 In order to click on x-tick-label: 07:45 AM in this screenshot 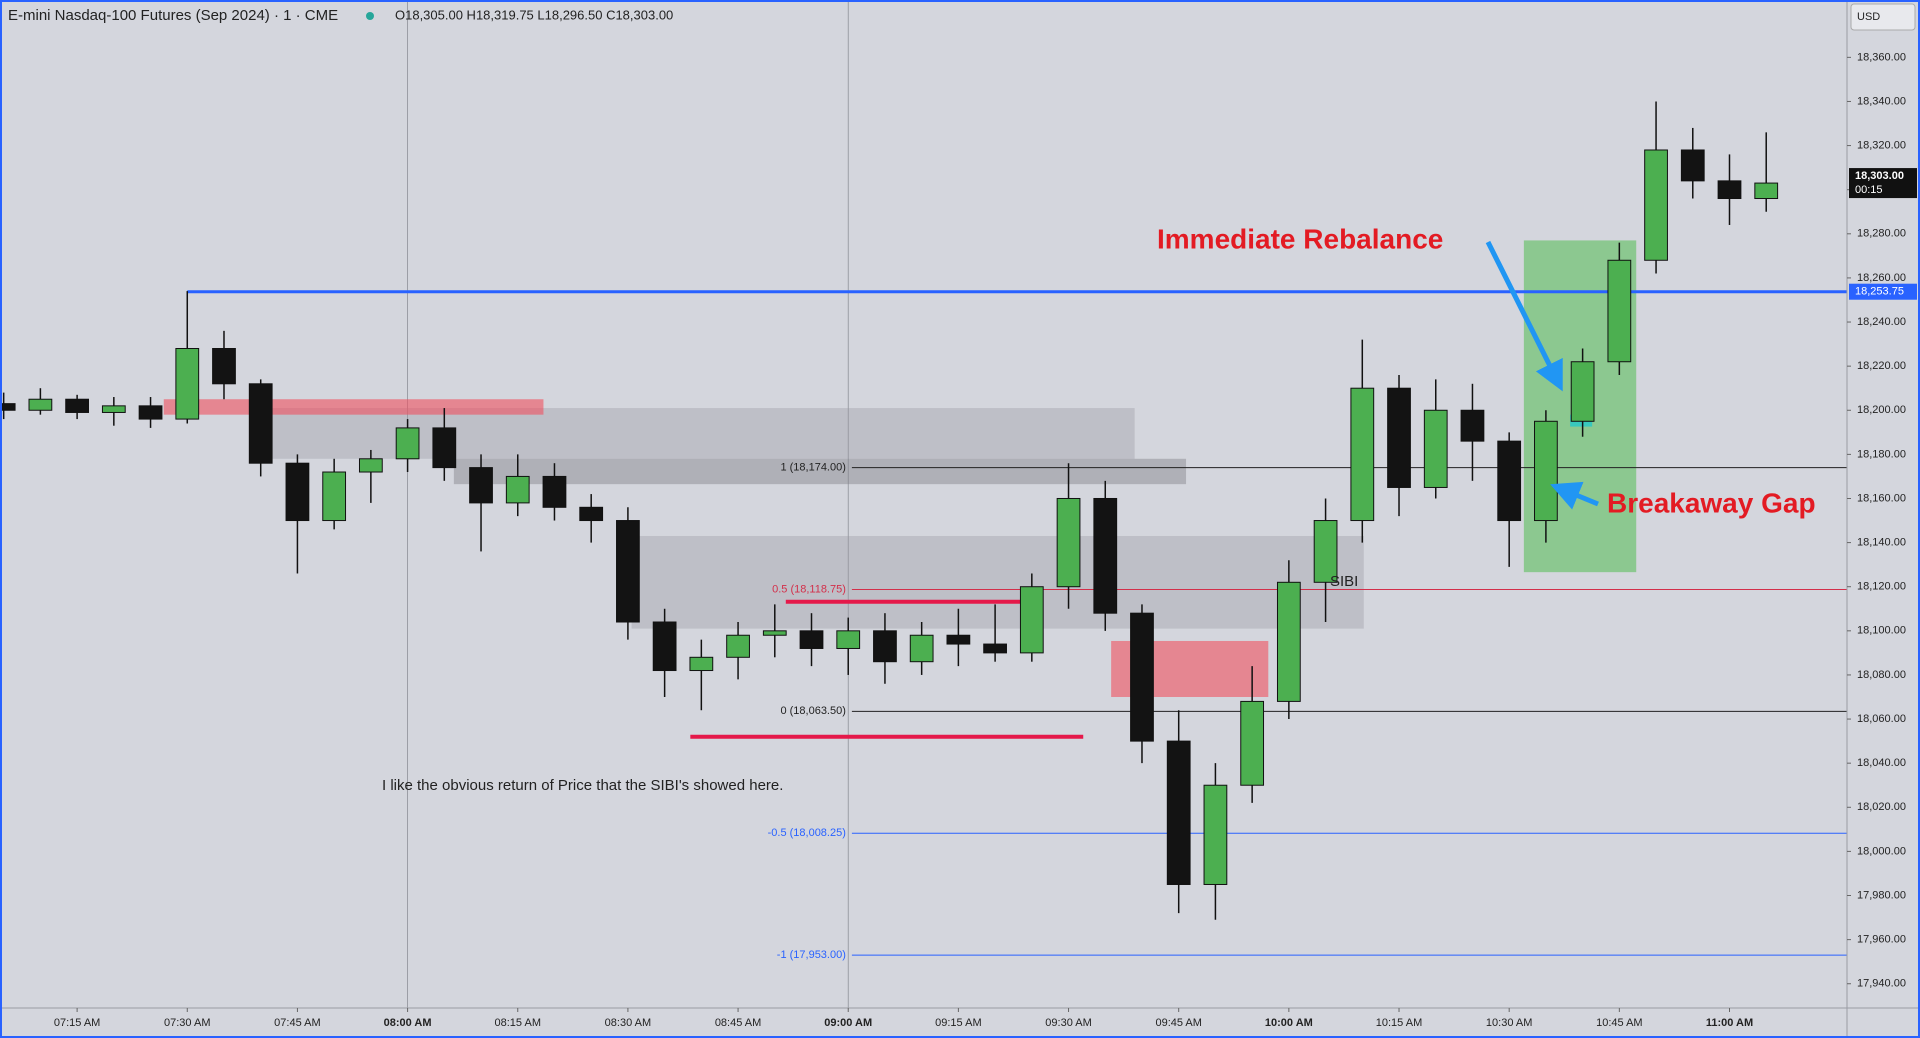, I will do `click(297, 1023)`.